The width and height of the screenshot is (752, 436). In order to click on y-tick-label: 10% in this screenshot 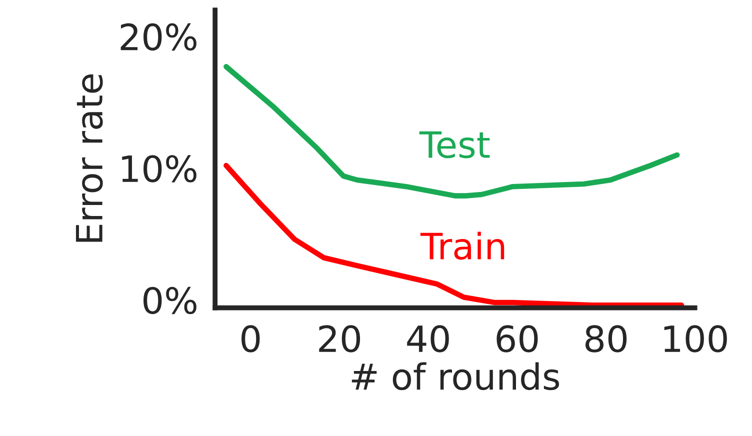, I will do `click(159, 168)`.